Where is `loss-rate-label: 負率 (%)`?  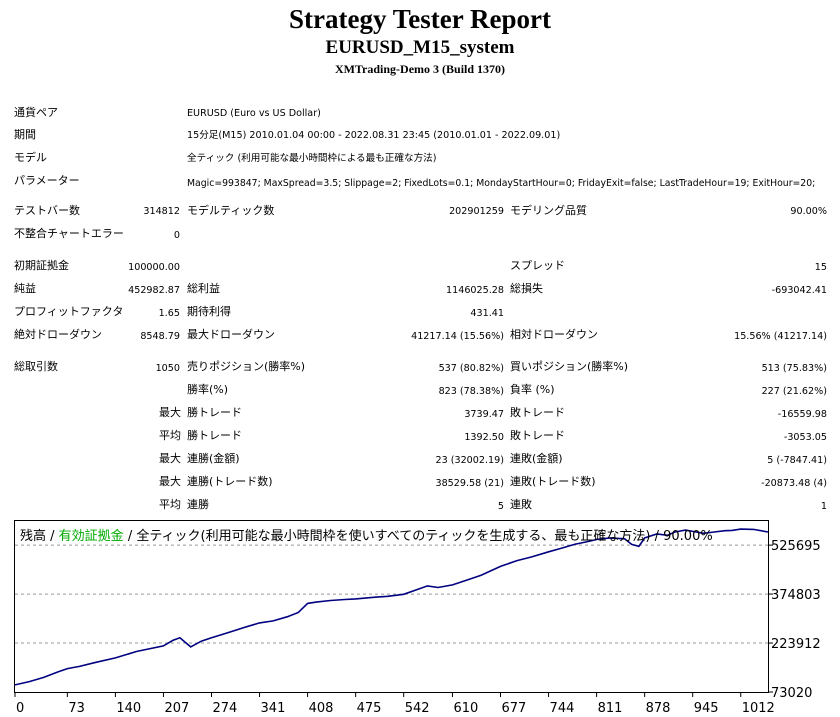 loss-rate-label: 負率 (%) is located at coordinates (532, 389).